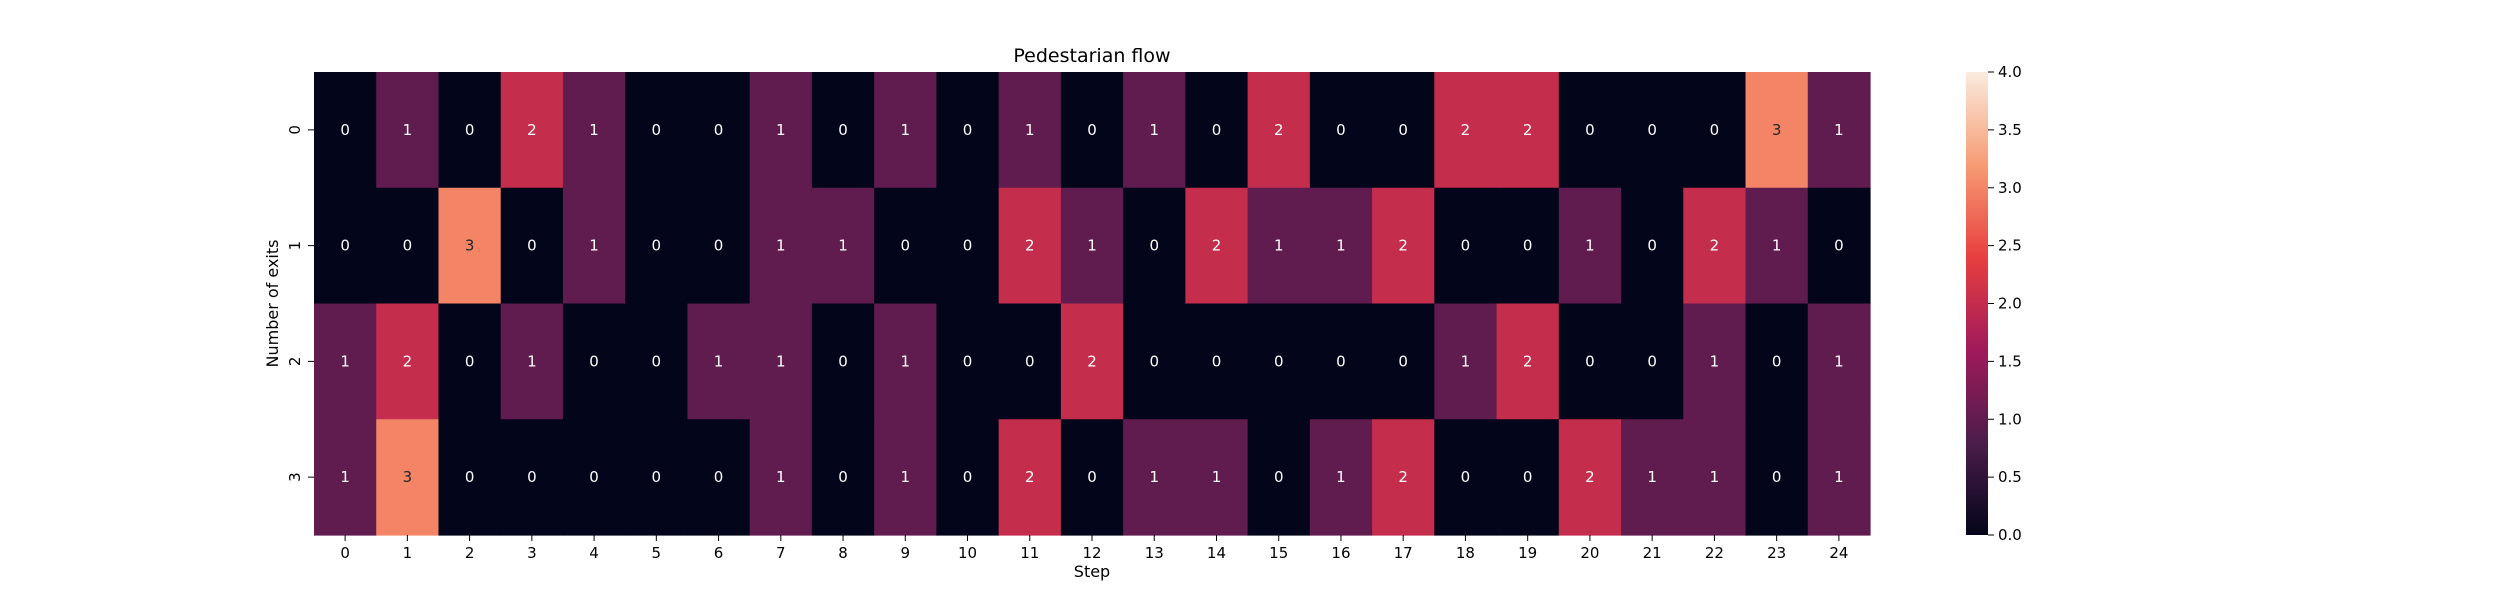  I want to click on heatmap-cell-r1-c14, so click(1217, 246).